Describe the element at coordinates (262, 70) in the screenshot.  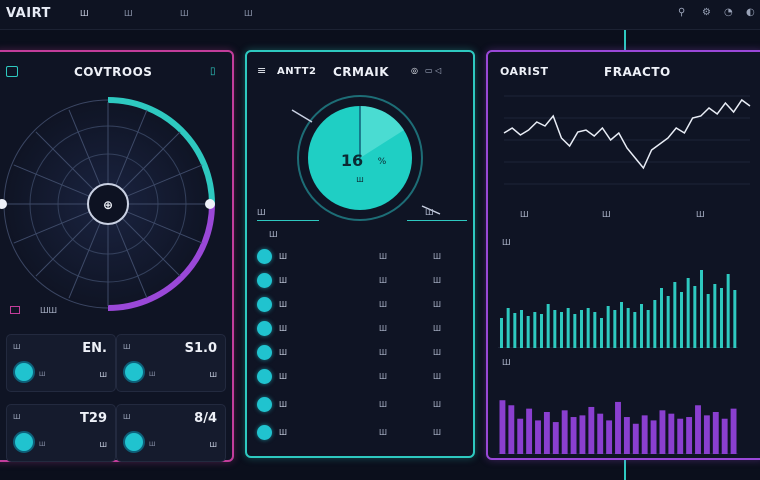
I see `menu-icon: ≡` at that location.